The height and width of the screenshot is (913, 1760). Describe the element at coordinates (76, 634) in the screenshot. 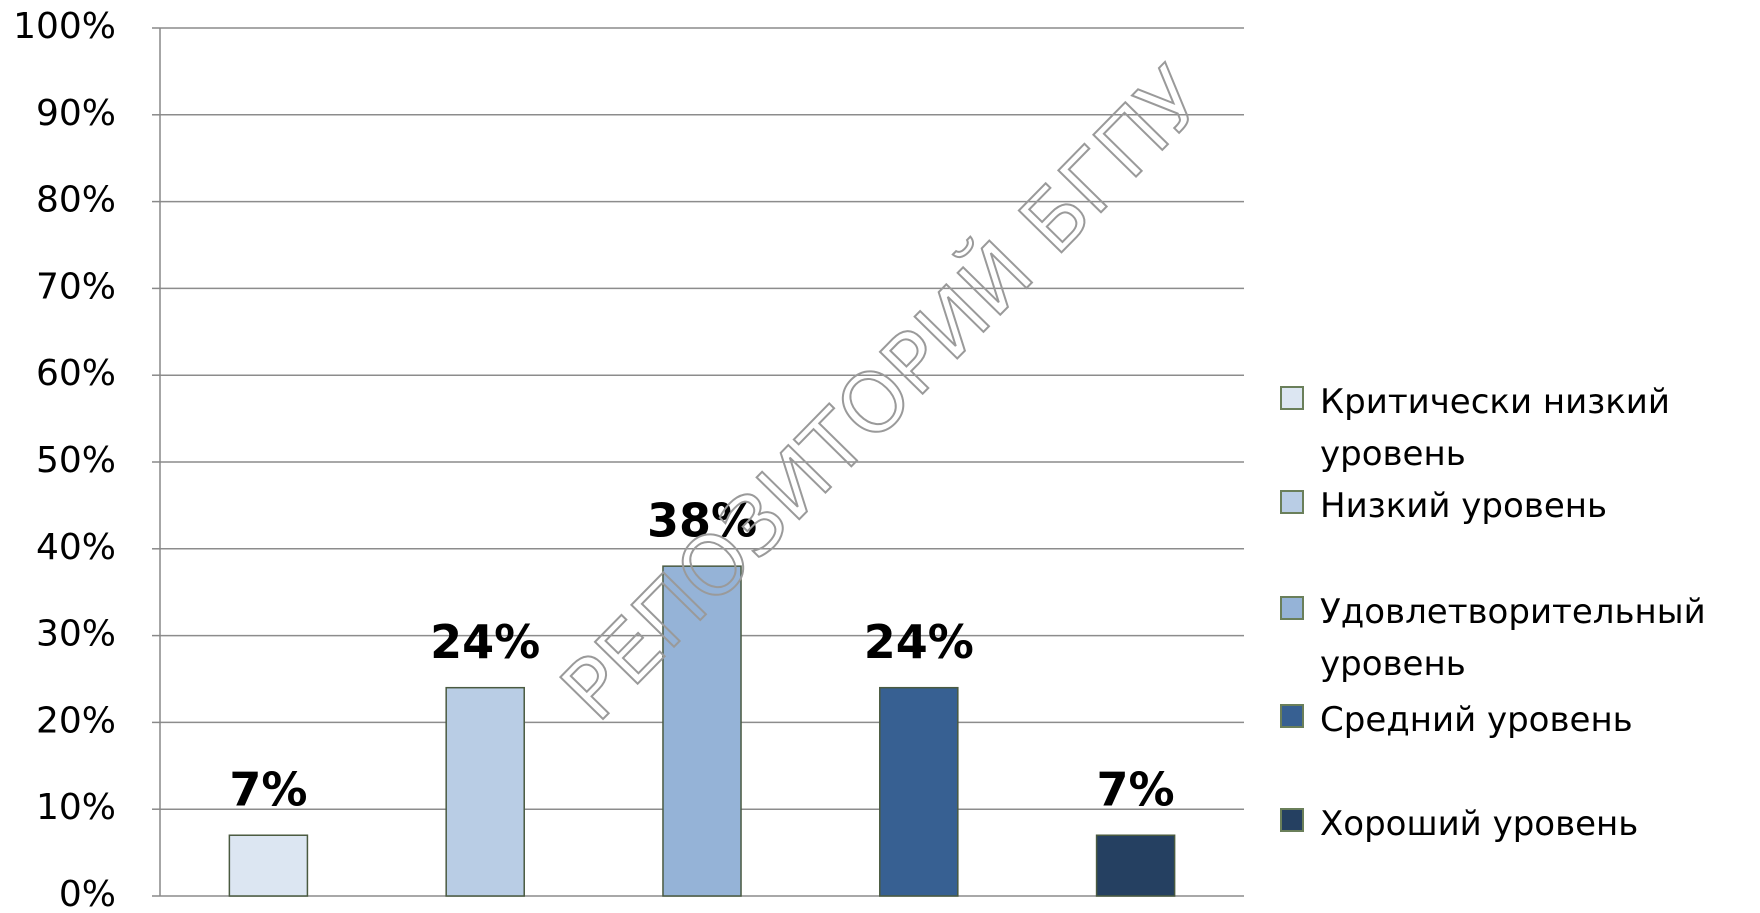

I see `y-tick-label: 30%` at that location.